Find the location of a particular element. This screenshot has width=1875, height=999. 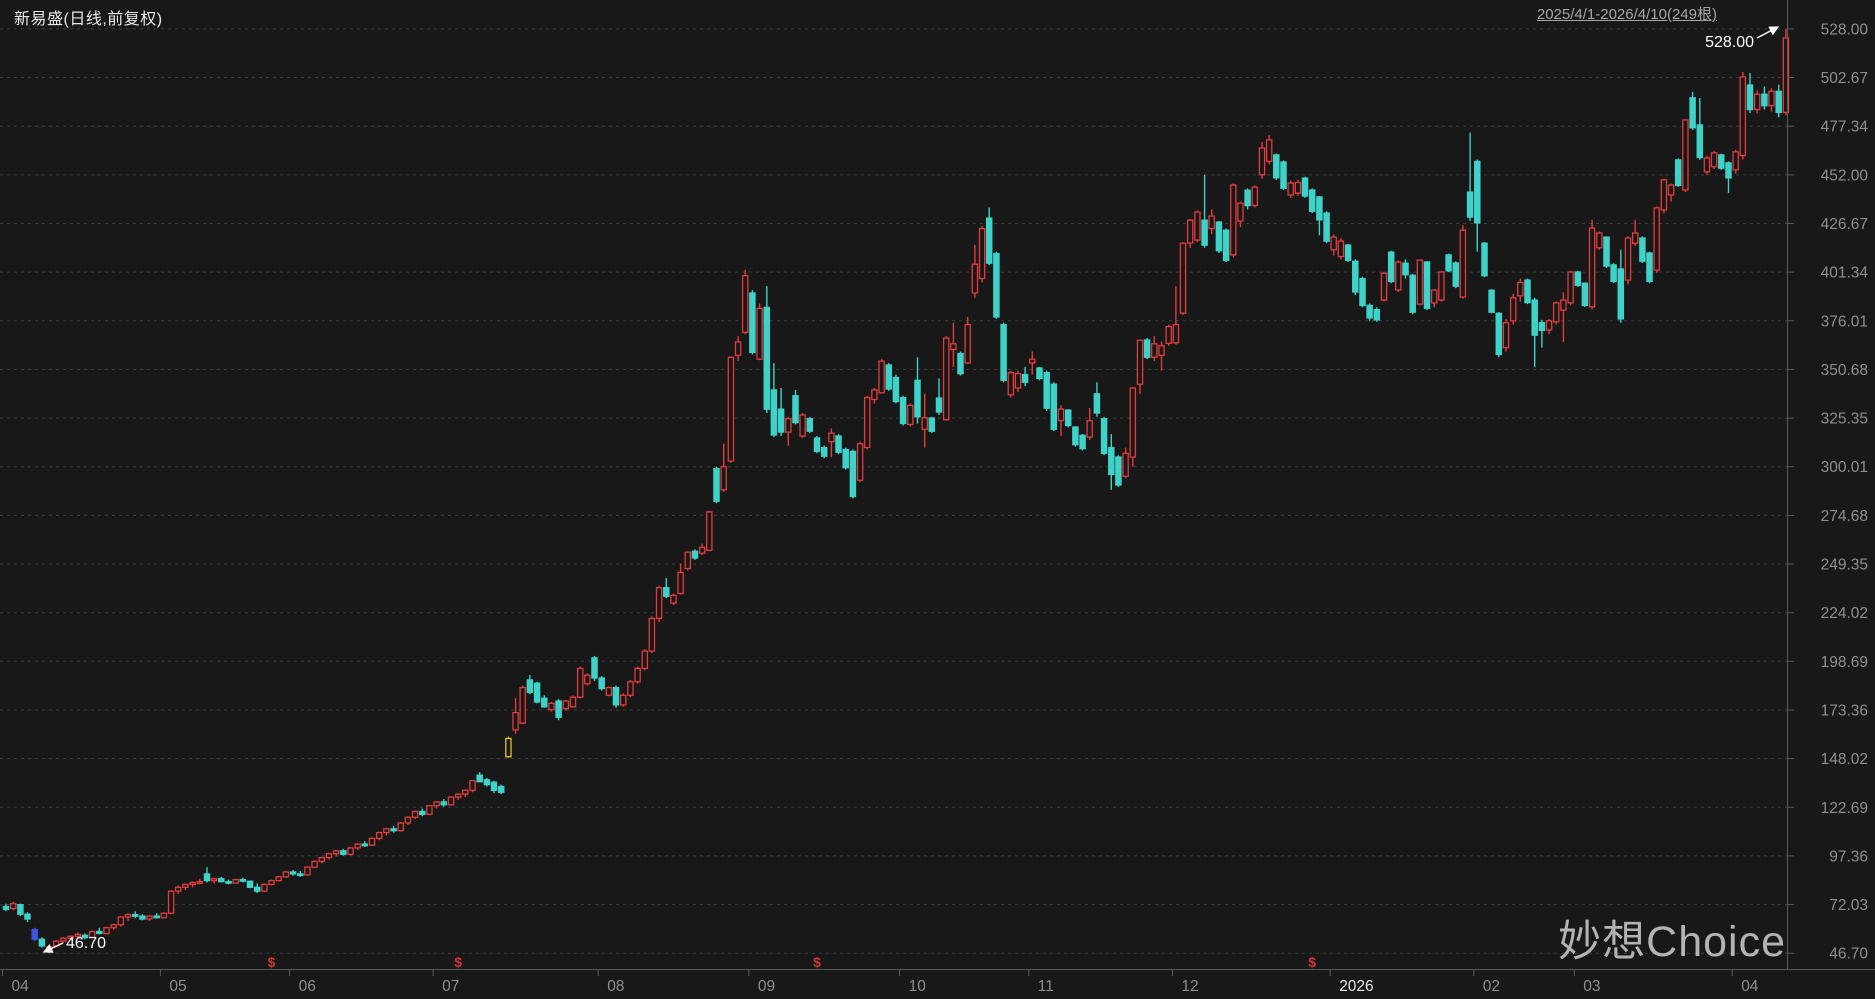

svg-text: 46.70 is located at coordinates (1848, 954).